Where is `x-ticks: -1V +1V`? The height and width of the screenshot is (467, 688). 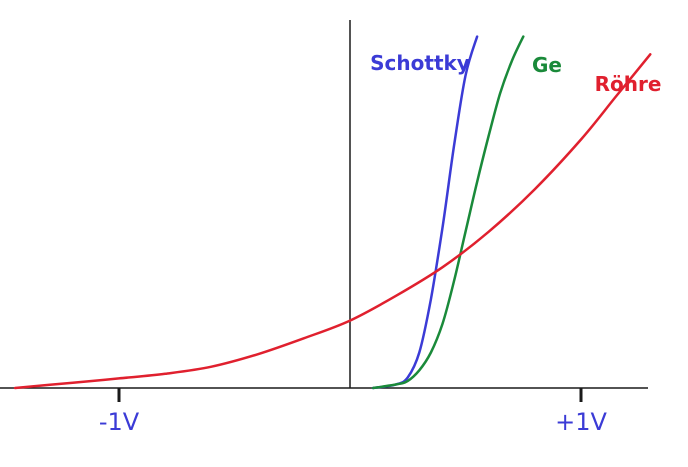
x-ticks: -1V +1V is located at coordinates (353, 412).